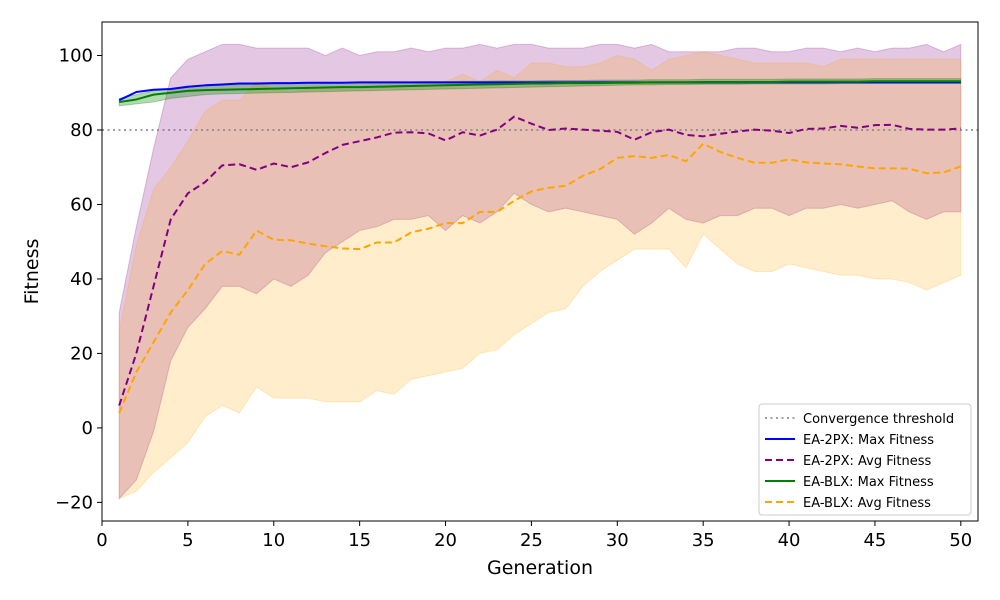  What do you see at coordinates (867, 461) in the screenshot?
I see `legend-label-ea-2px-avg-fitness: EA-2PX: Avg Fitness` at bounding box center [867, 461].